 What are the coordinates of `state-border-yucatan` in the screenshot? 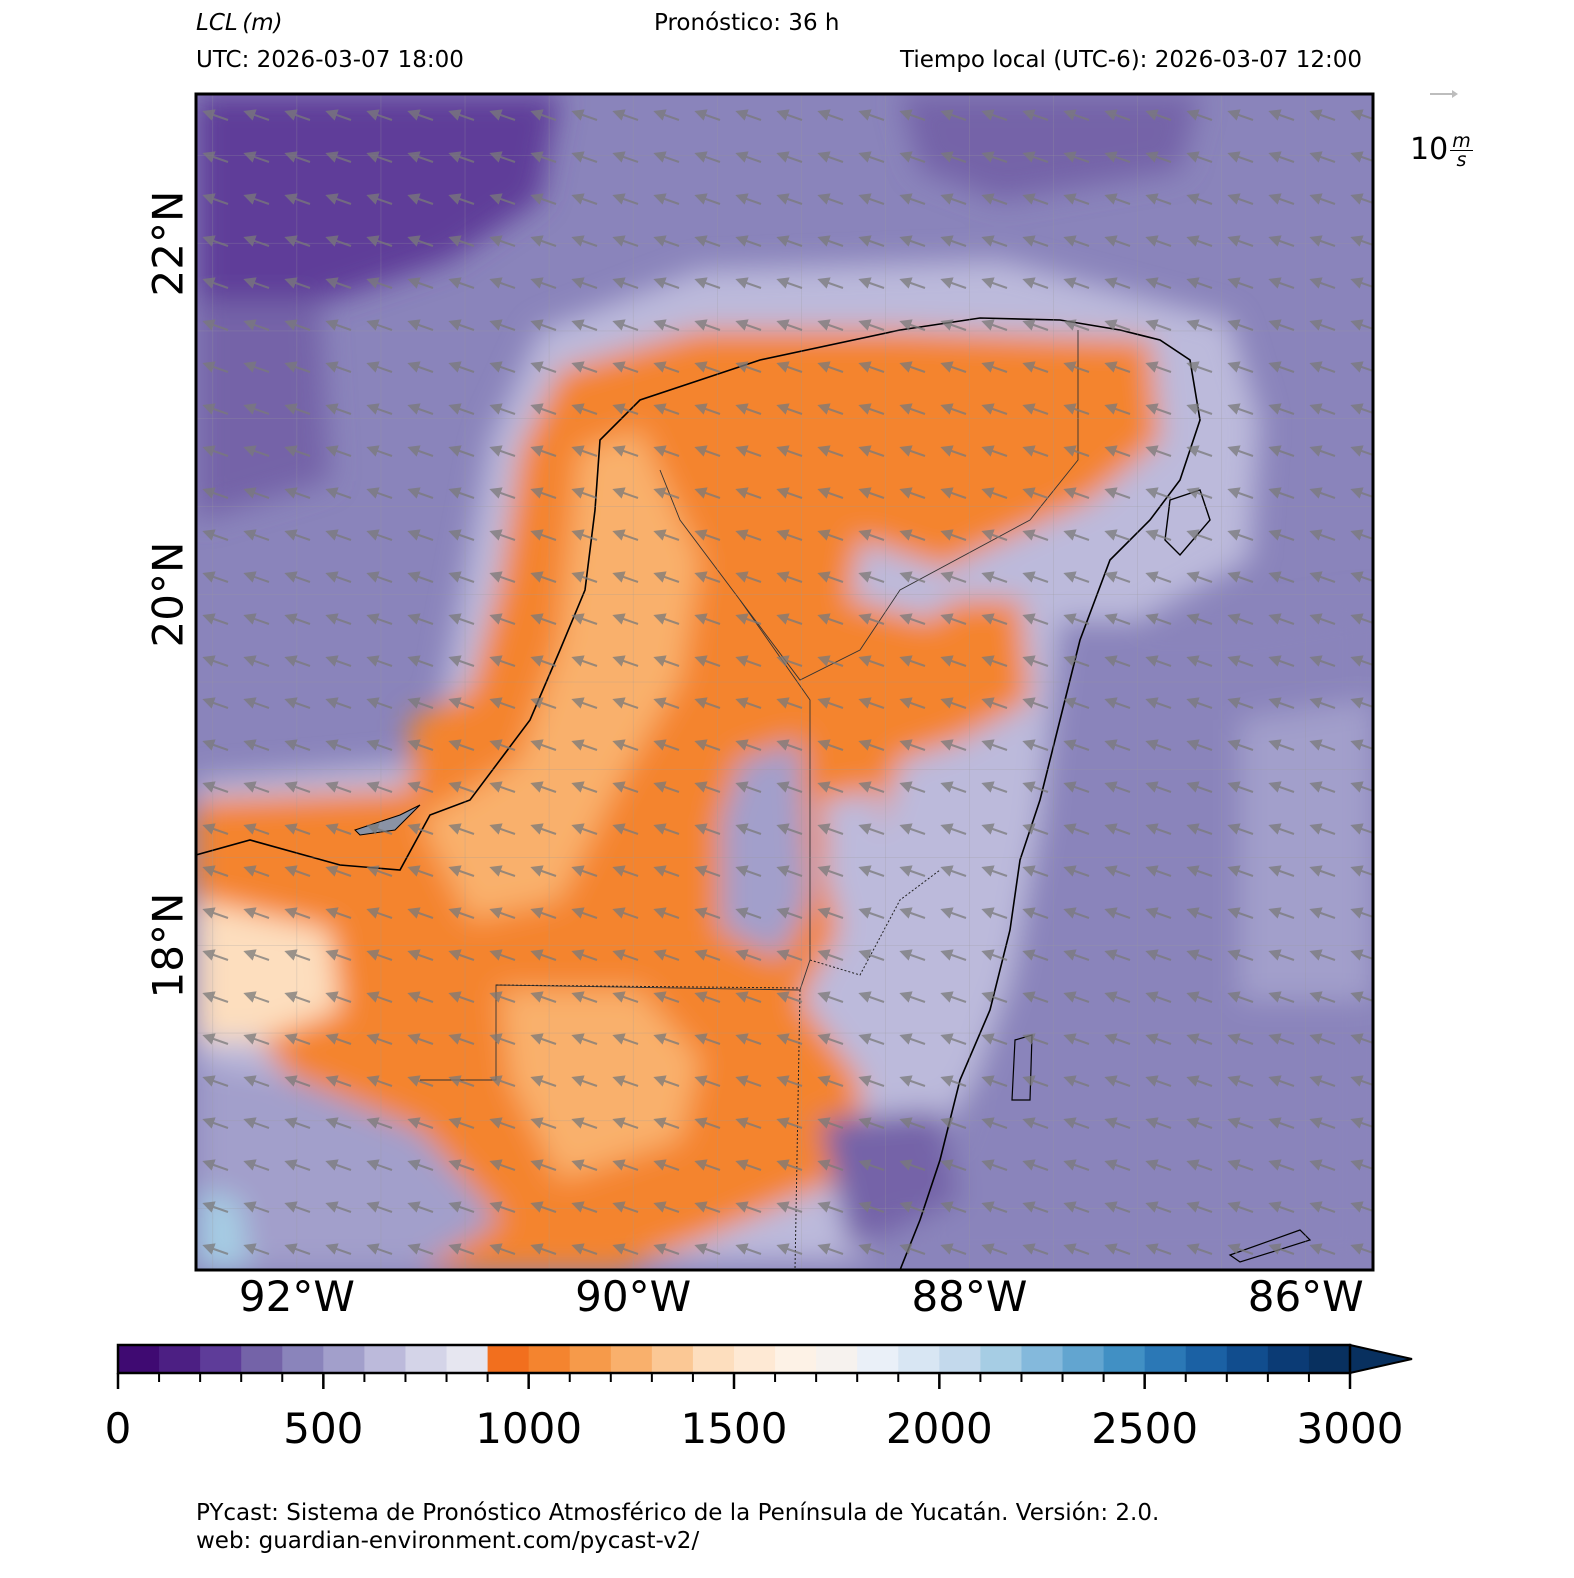 It's located at (869, 505).